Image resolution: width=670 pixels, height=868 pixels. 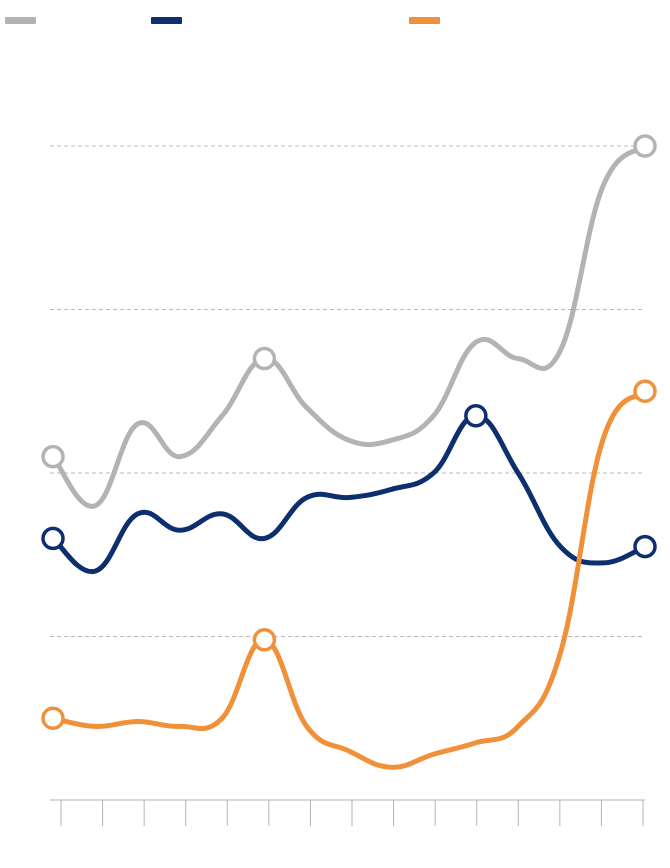 What do you see at coordinates (20, 20) in the screenshot?
I see `legend-swatch-gray` at bounding box center [20, 20].